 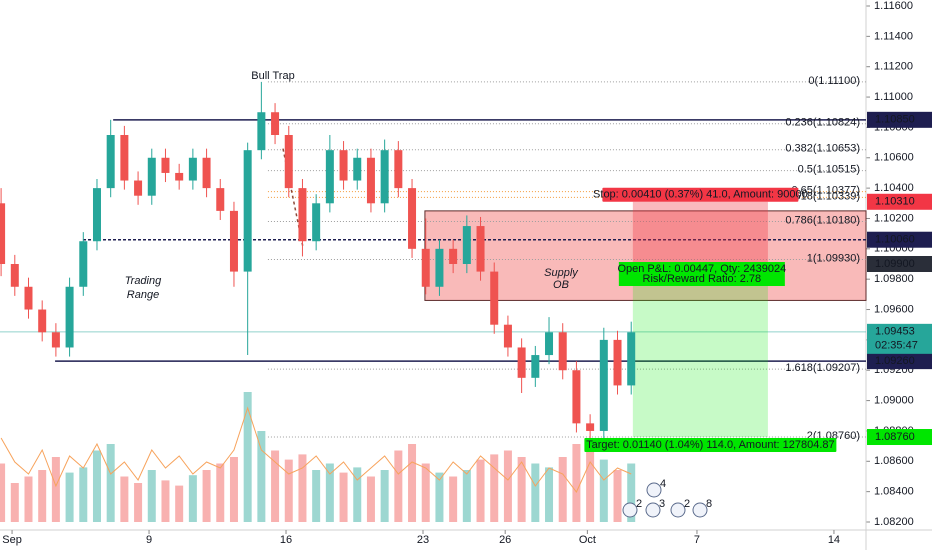 What do you see at coordinates (894, 400) in the screenshot?
I see `y-tick-label: 1.09000` at bounding box center [894, 400].